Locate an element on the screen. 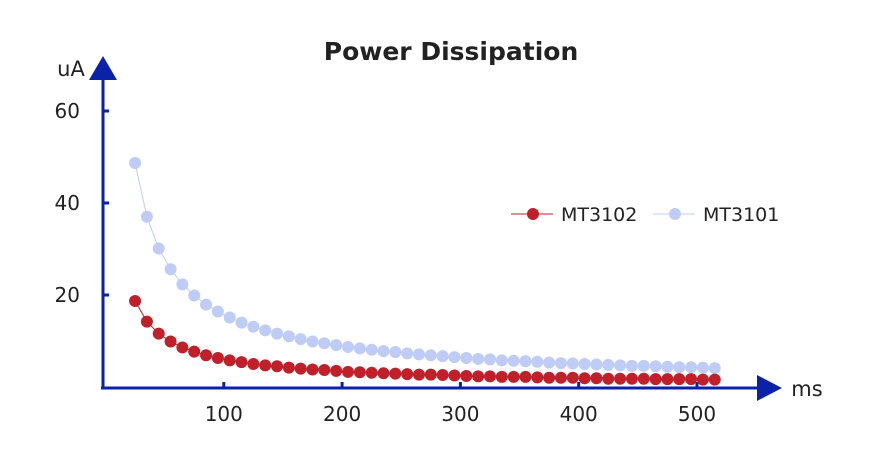 Image resolution: width=878 pixels, height=454 pixels. y-tick-label: 60 is located at coordinates (67, 111).